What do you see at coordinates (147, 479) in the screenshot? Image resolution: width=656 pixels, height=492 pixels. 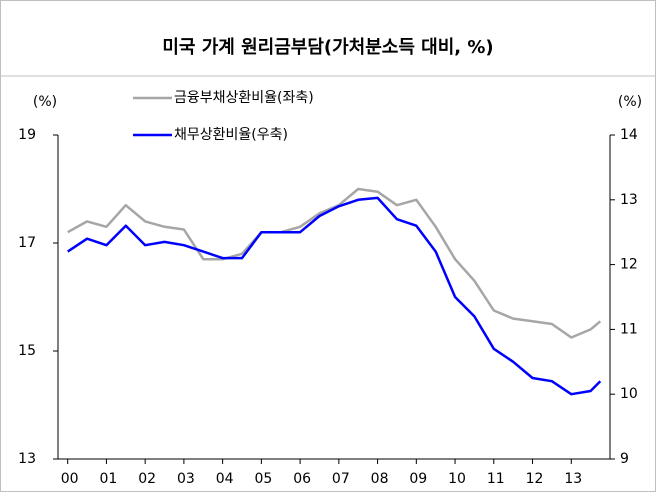 I see `x-tick-label: 02` at bounding box center [147, 479].